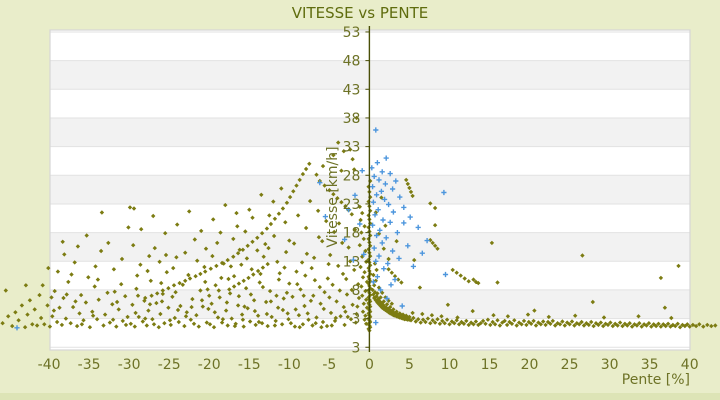 This screenshot has height=400, width=720. What do you see at coordinates (352, 234) in the screenshot?
I see `y-tick-label: 18` at bounding box center [352, 234].